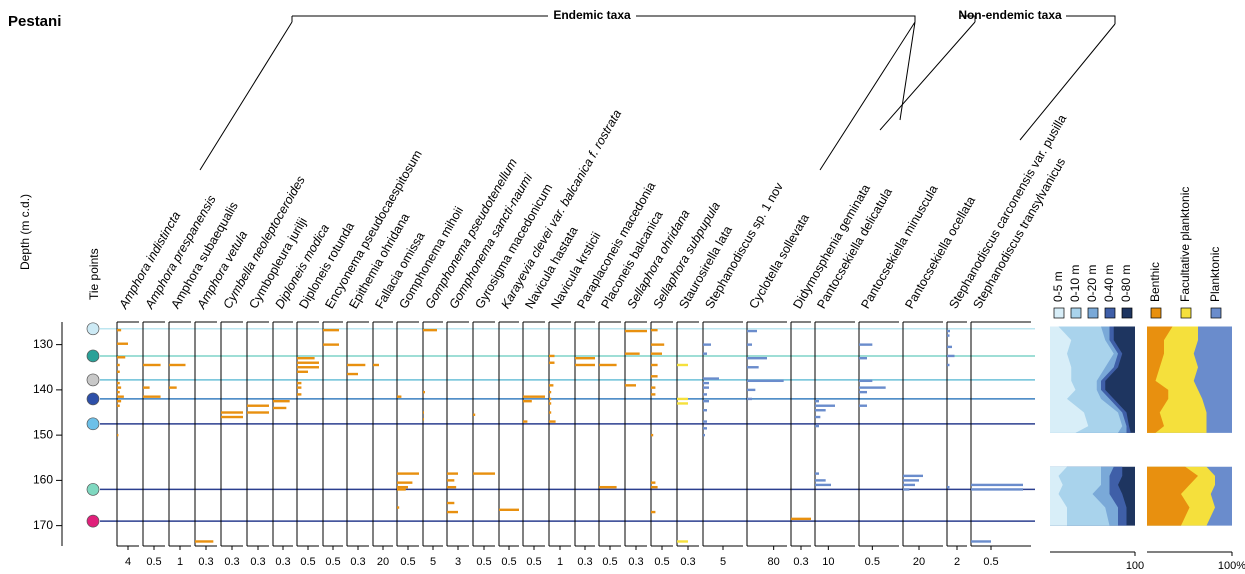 The width and height of the screenshot is (1245, 574). Describe the element at coordinates (1135, 566) in the screenshot. I see `x-tick-label: 100` at that location.